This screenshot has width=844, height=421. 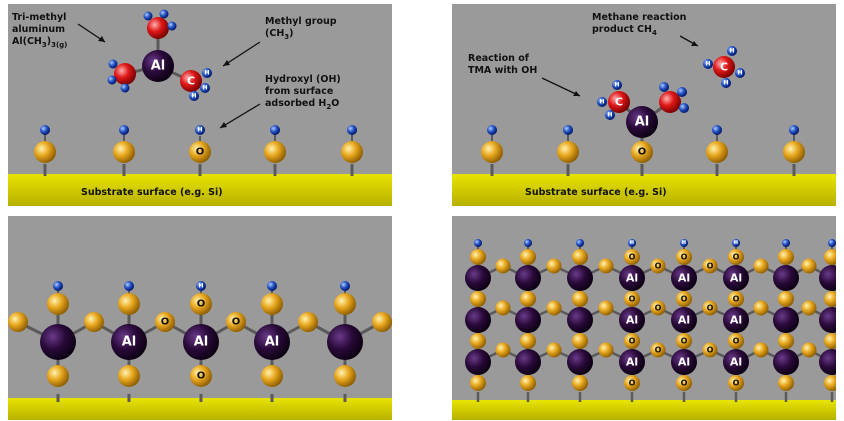 I want to click on methyl-label: Methyl group, so click(x=301, y=21).